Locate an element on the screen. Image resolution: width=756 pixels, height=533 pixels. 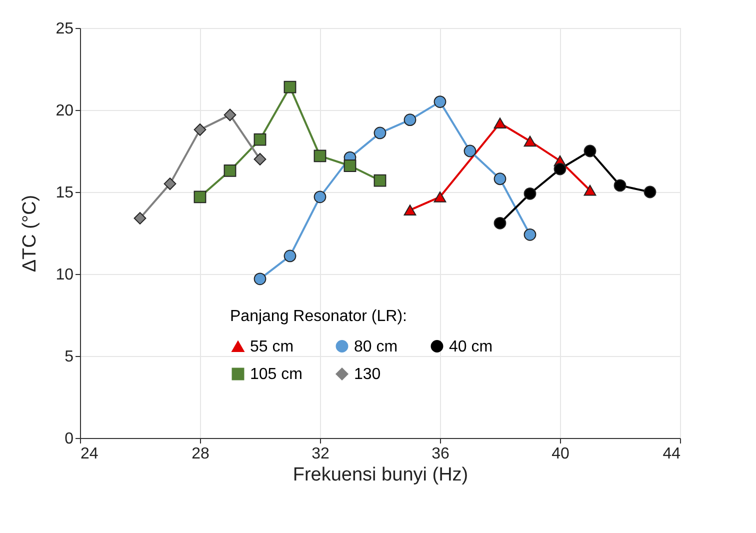
legend-label: 105 cm is located at coordinates (276, 374).